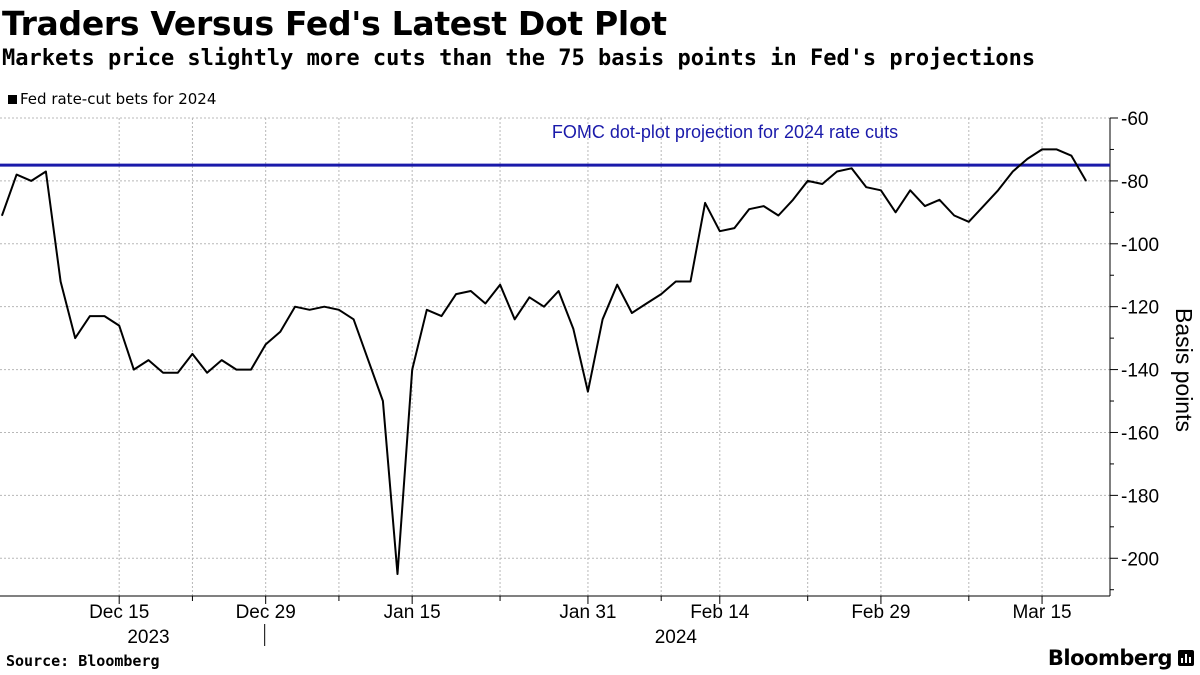 Image resolution: width=1200 pixels, height=675 pixels. What do you see at coordinates (1186, 658) in the screenshot?
I see `bloomberg-terminal-icon` at bounding box center [1186, 658].